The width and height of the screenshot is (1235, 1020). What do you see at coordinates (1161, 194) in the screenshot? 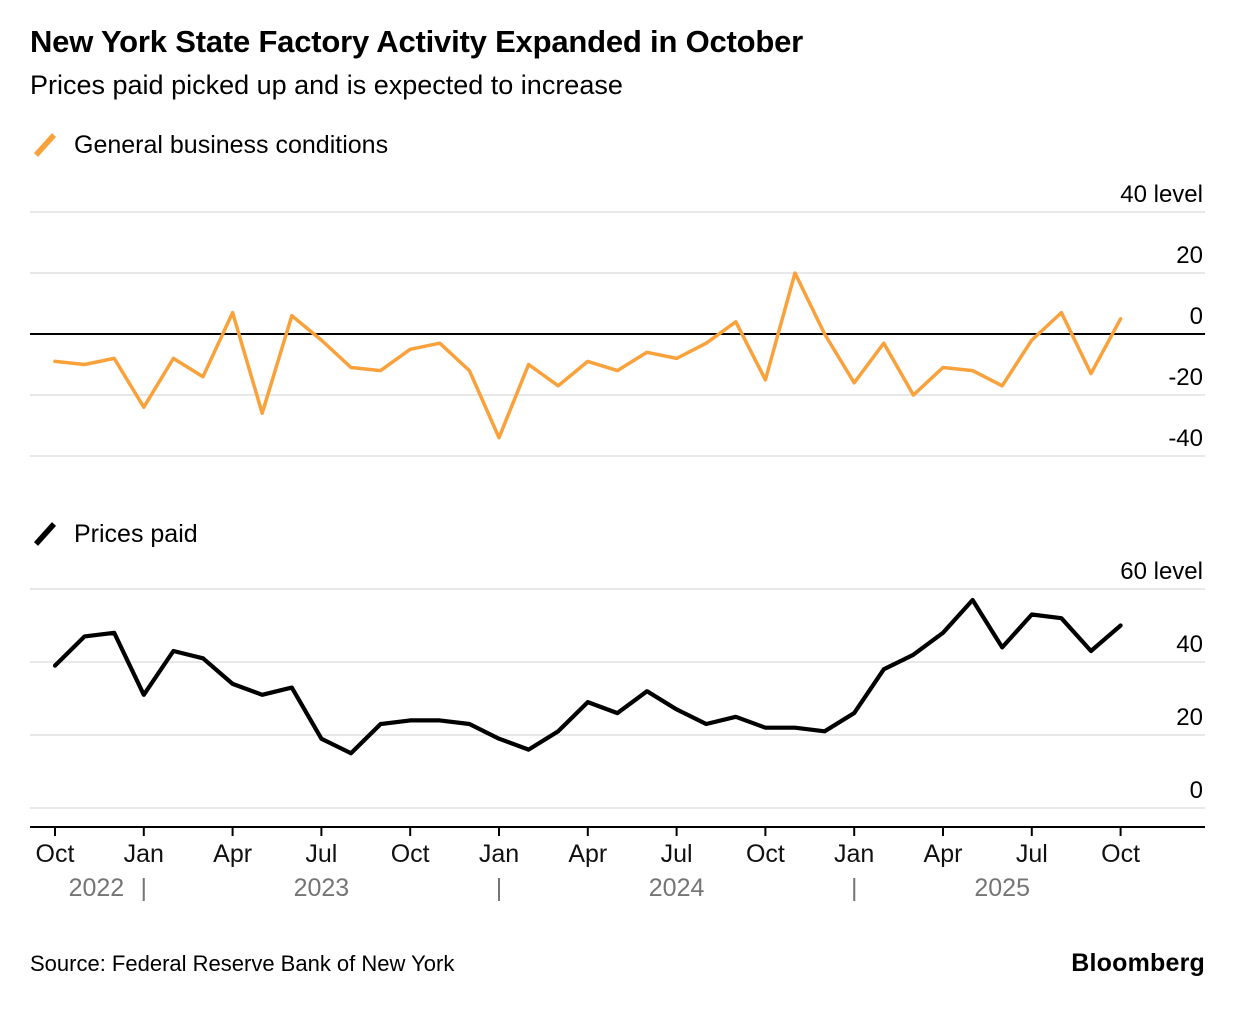
I see `y-axis-label: 40 level` at bounding box center [1161, 194].